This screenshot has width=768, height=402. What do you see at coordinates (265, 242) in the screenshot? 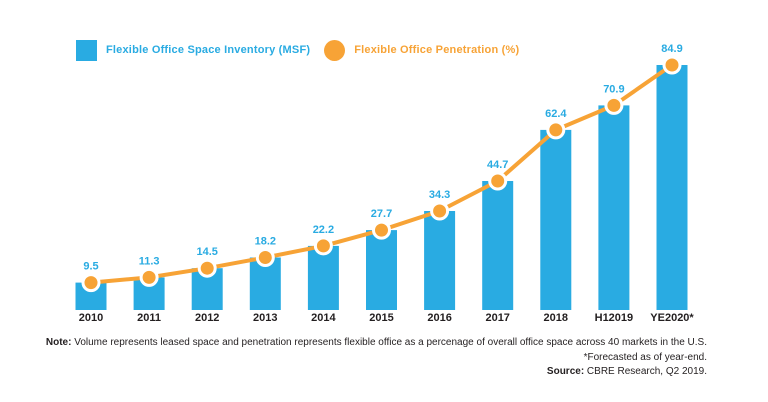
I see `value-label-2013: 18.2` at bounding box center [265, 242].